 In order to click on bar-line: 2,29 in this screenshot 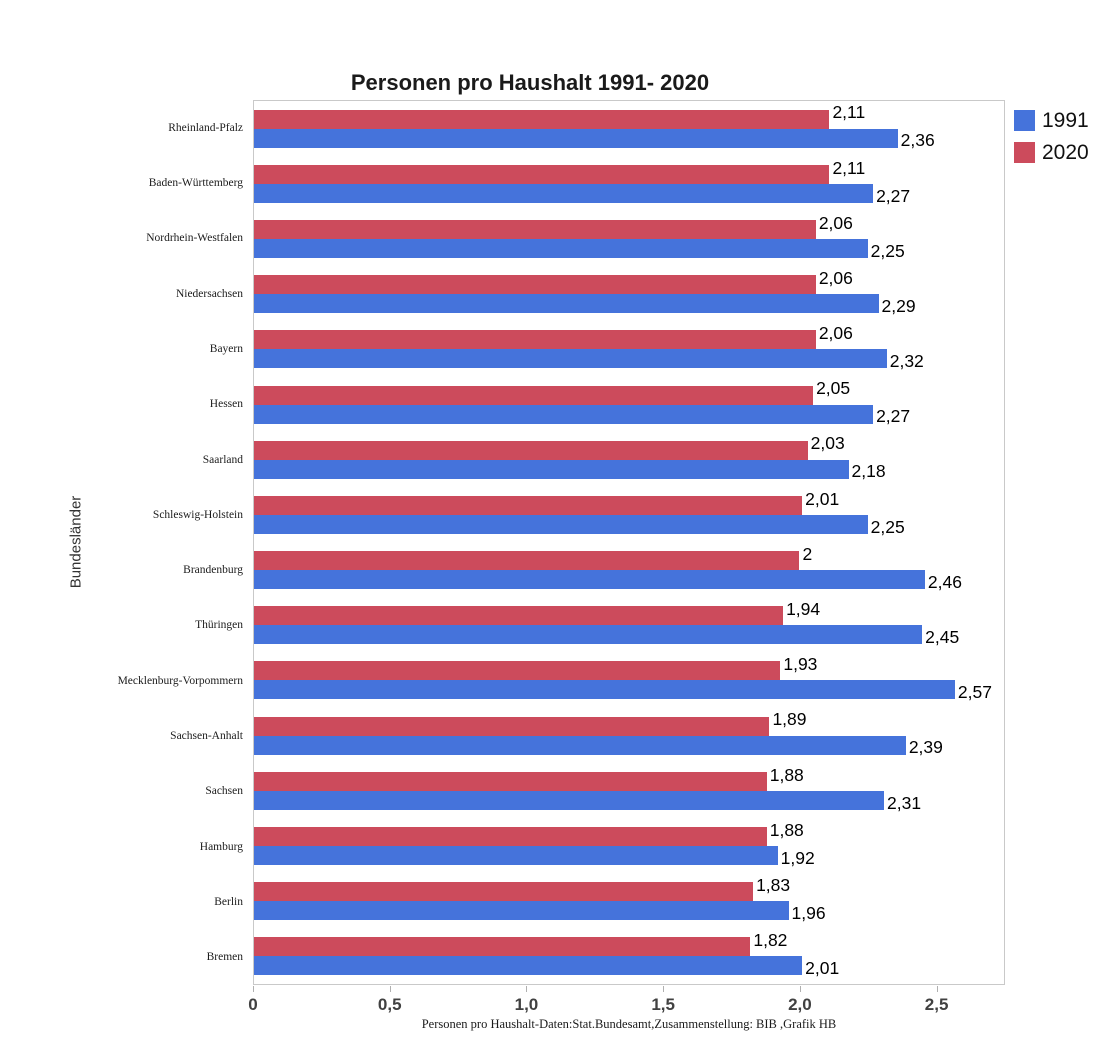, I will do `click(629, 305)`.